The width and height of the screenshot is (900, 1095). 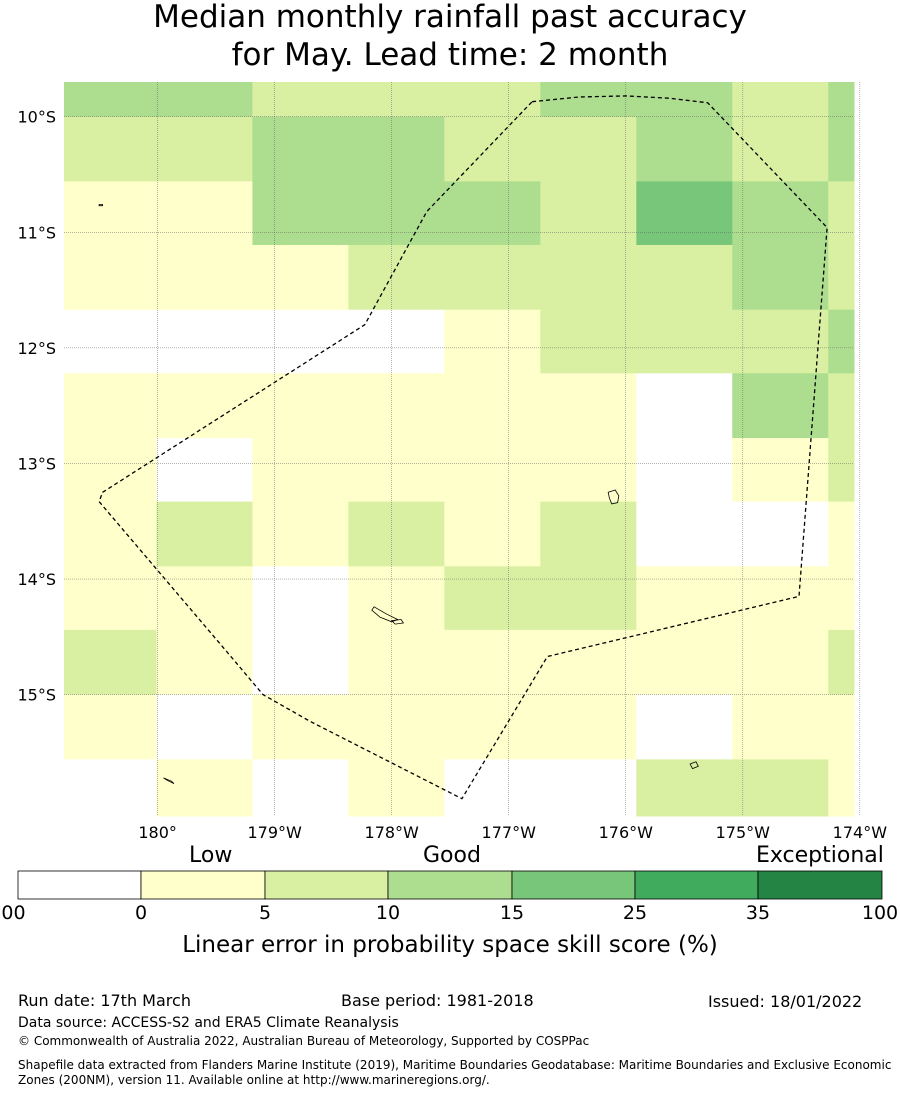 What do you see at coordinates (36, 232) in the screenshot?
I see `lat-tick-label: 11°S` at bounding box center [36, 232].